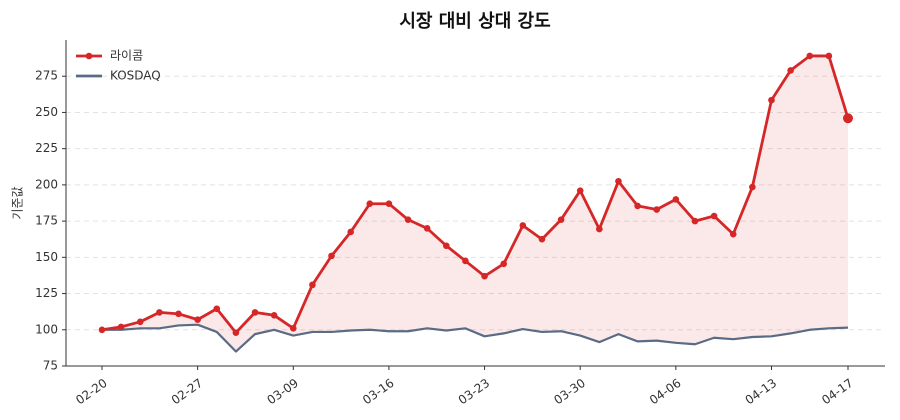 Image resolution: width=900 pixels, height=420 pixels. Describe the element at coordinates (46, 221) in the screenshot. I see `y-tick-label: 175` at that location.